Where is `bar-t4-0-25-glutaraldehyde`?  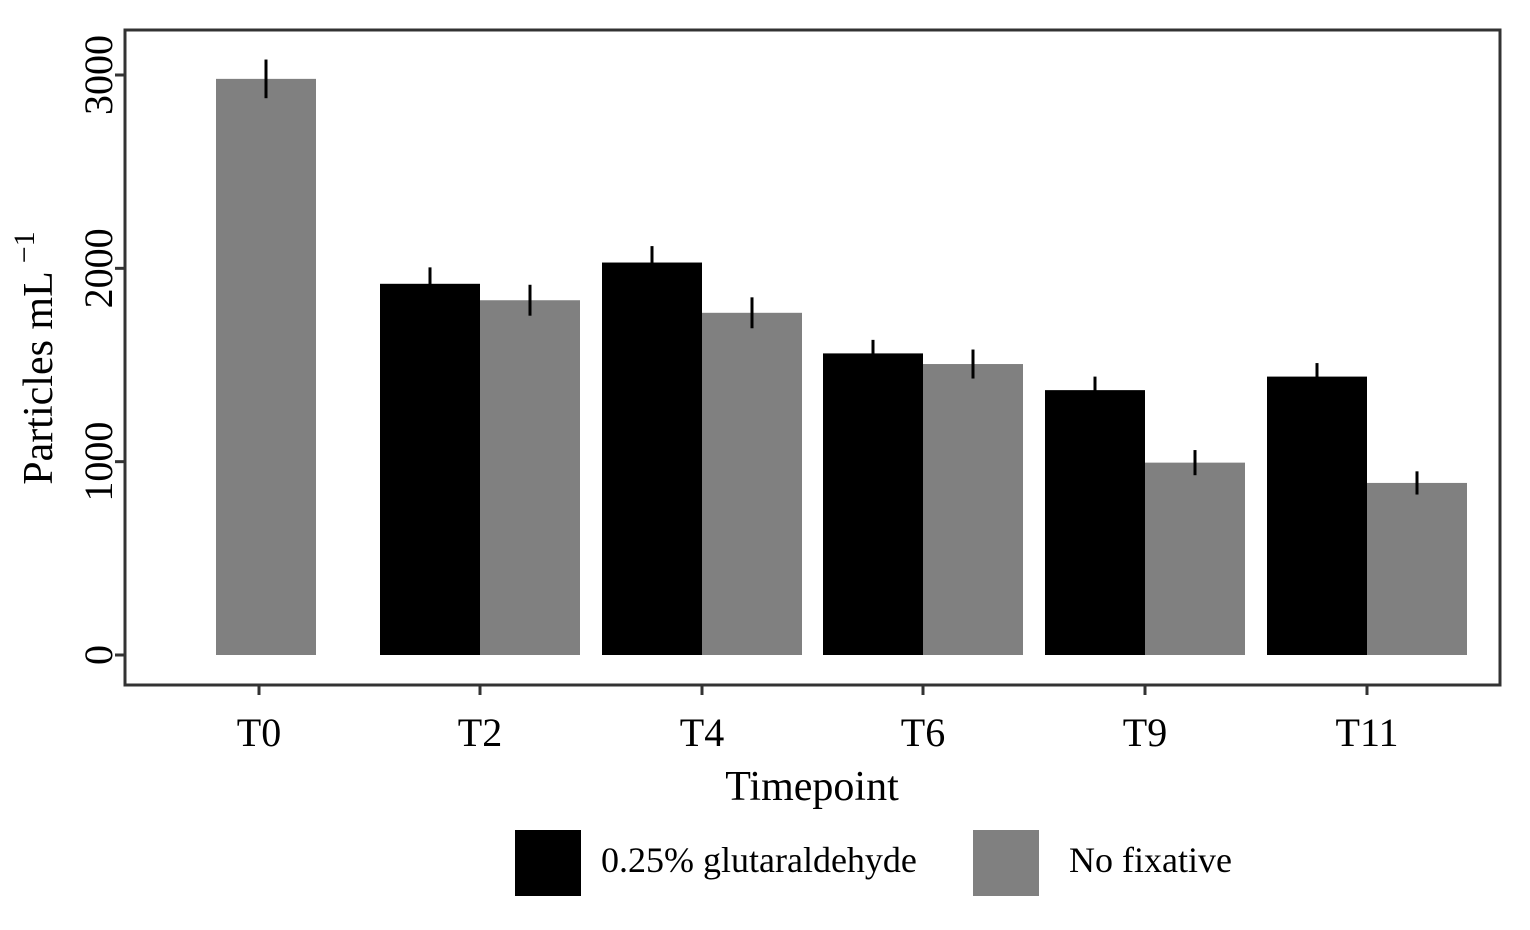
bar-t4-0-25-glutaraldehyde is located at coordinates (652, 458).